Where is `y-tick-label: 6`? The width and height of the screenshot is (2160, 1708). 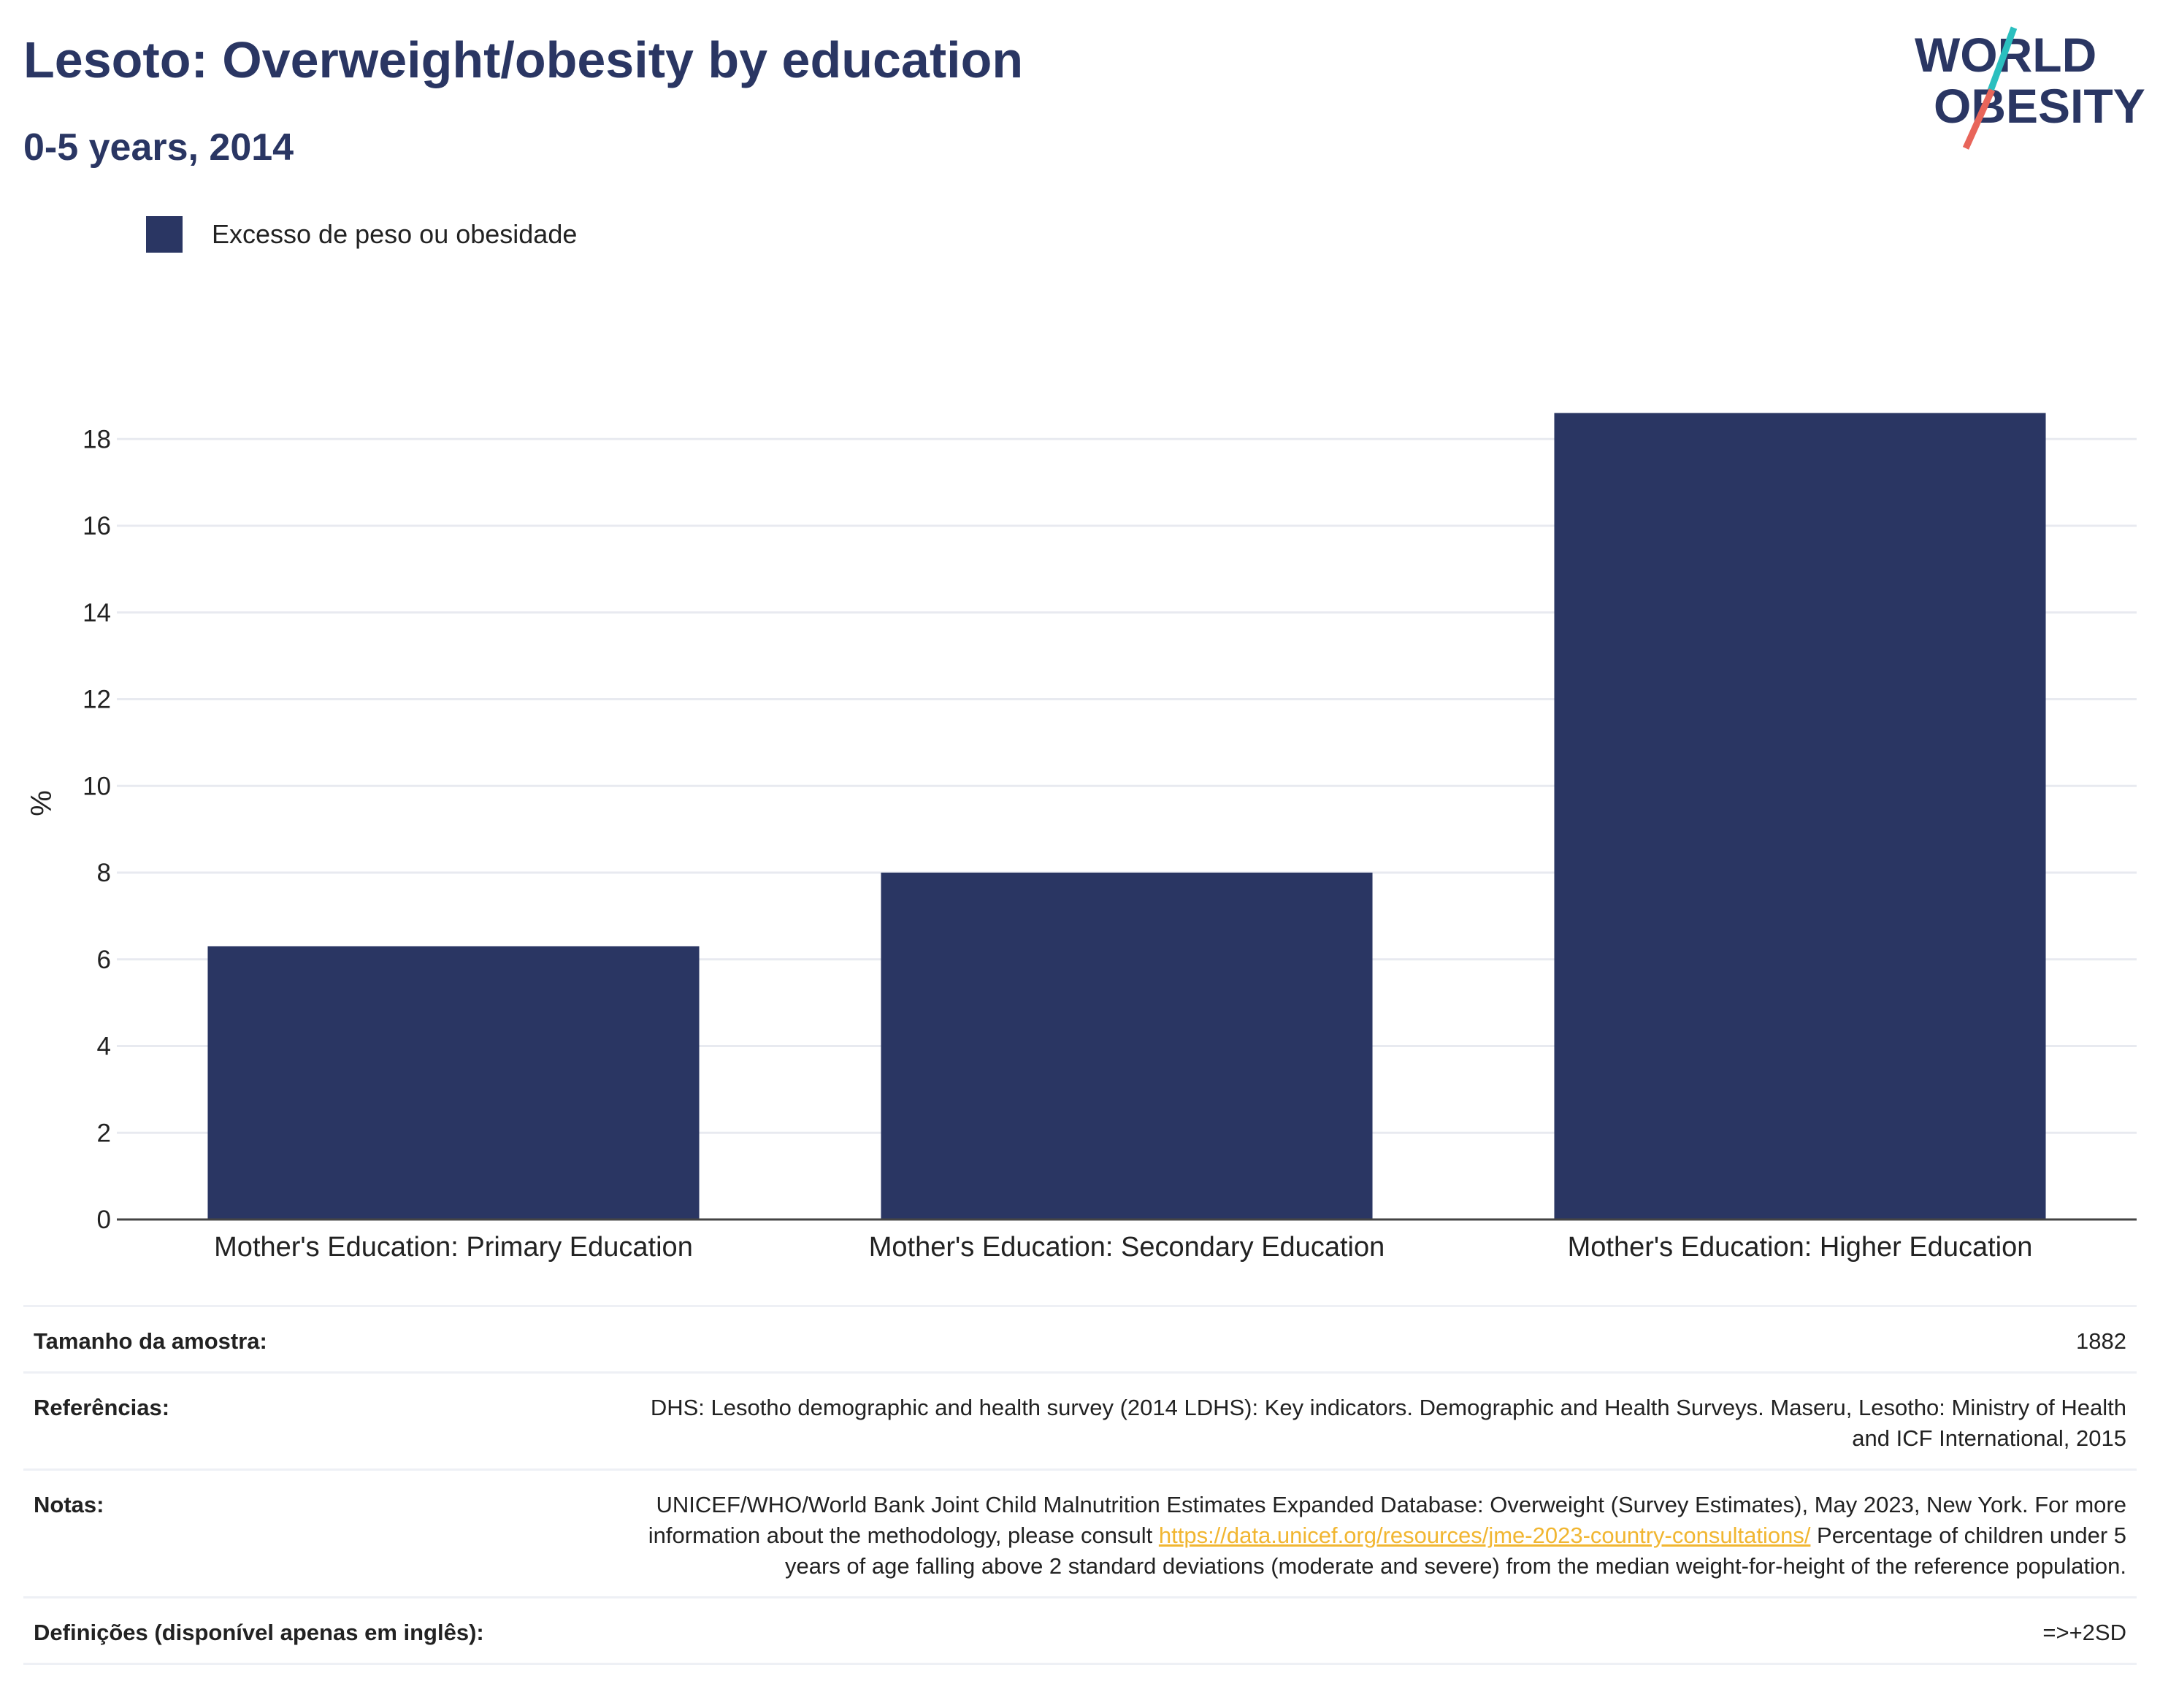 y-tick-label: 6 is located at coordinates (104, 960).